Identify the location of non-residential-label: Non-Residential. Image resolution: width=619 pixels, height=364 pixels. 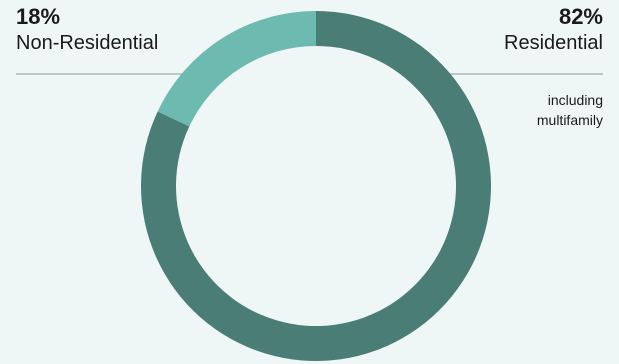
(87, 43).